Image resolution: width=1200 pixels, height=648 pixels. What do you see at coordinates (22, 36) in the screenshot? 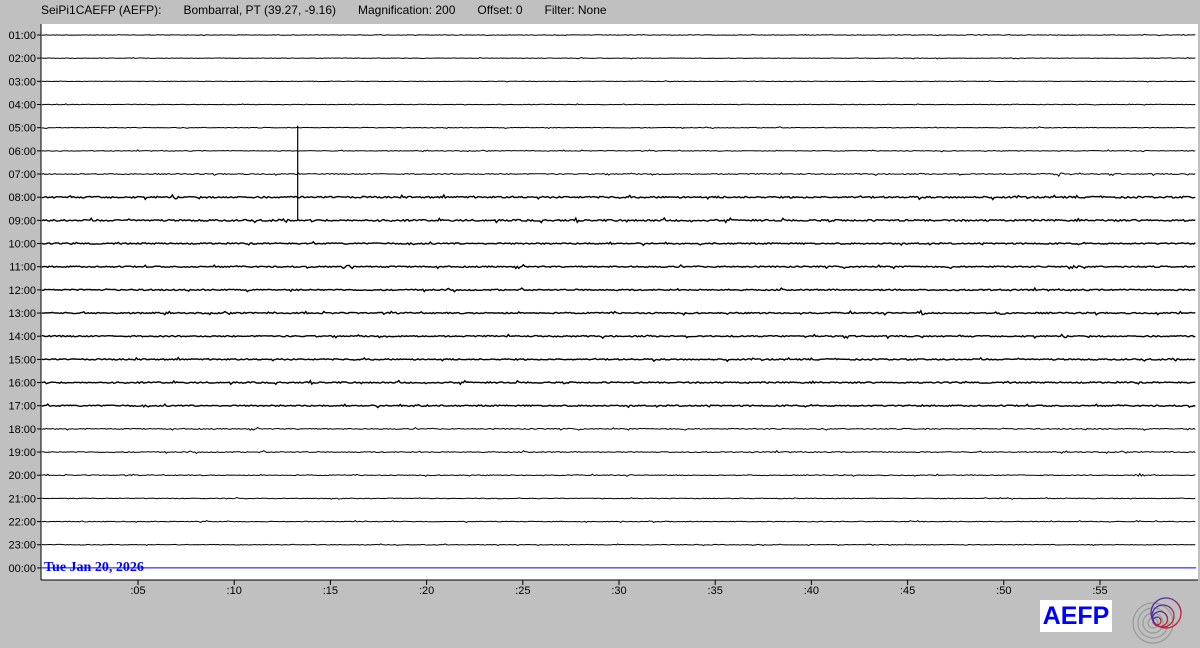
I see `y-tick-label: 01:00` at bounding box center [22, 36].